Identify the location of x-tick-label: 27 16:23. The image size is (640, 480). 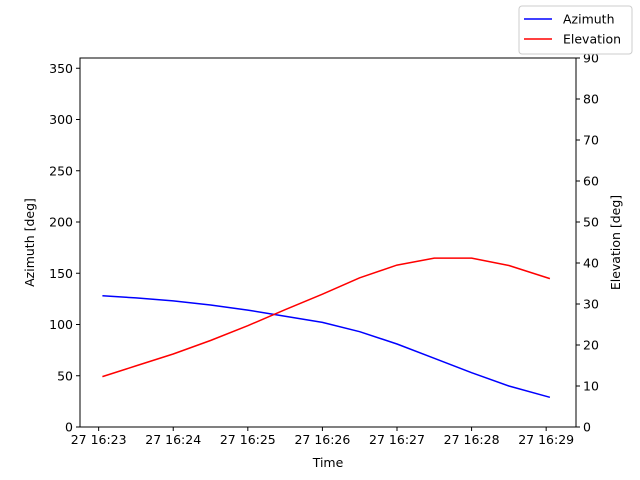
(99, 439).